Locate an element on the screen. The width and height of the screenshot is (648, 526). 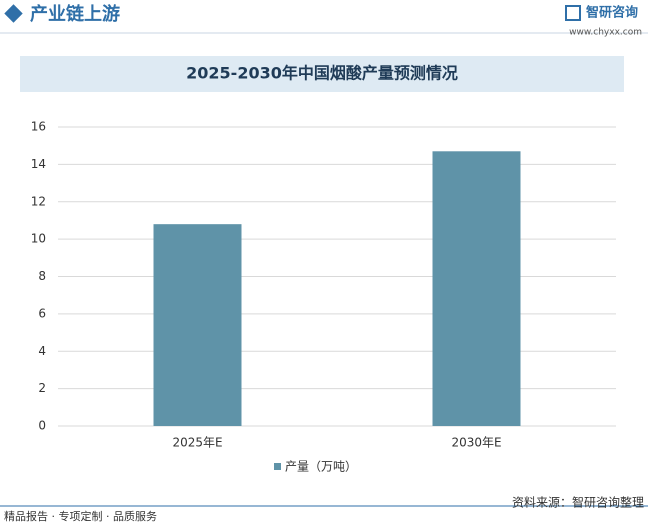
y-tick-label: 14 is located at coordinates (38, 164).